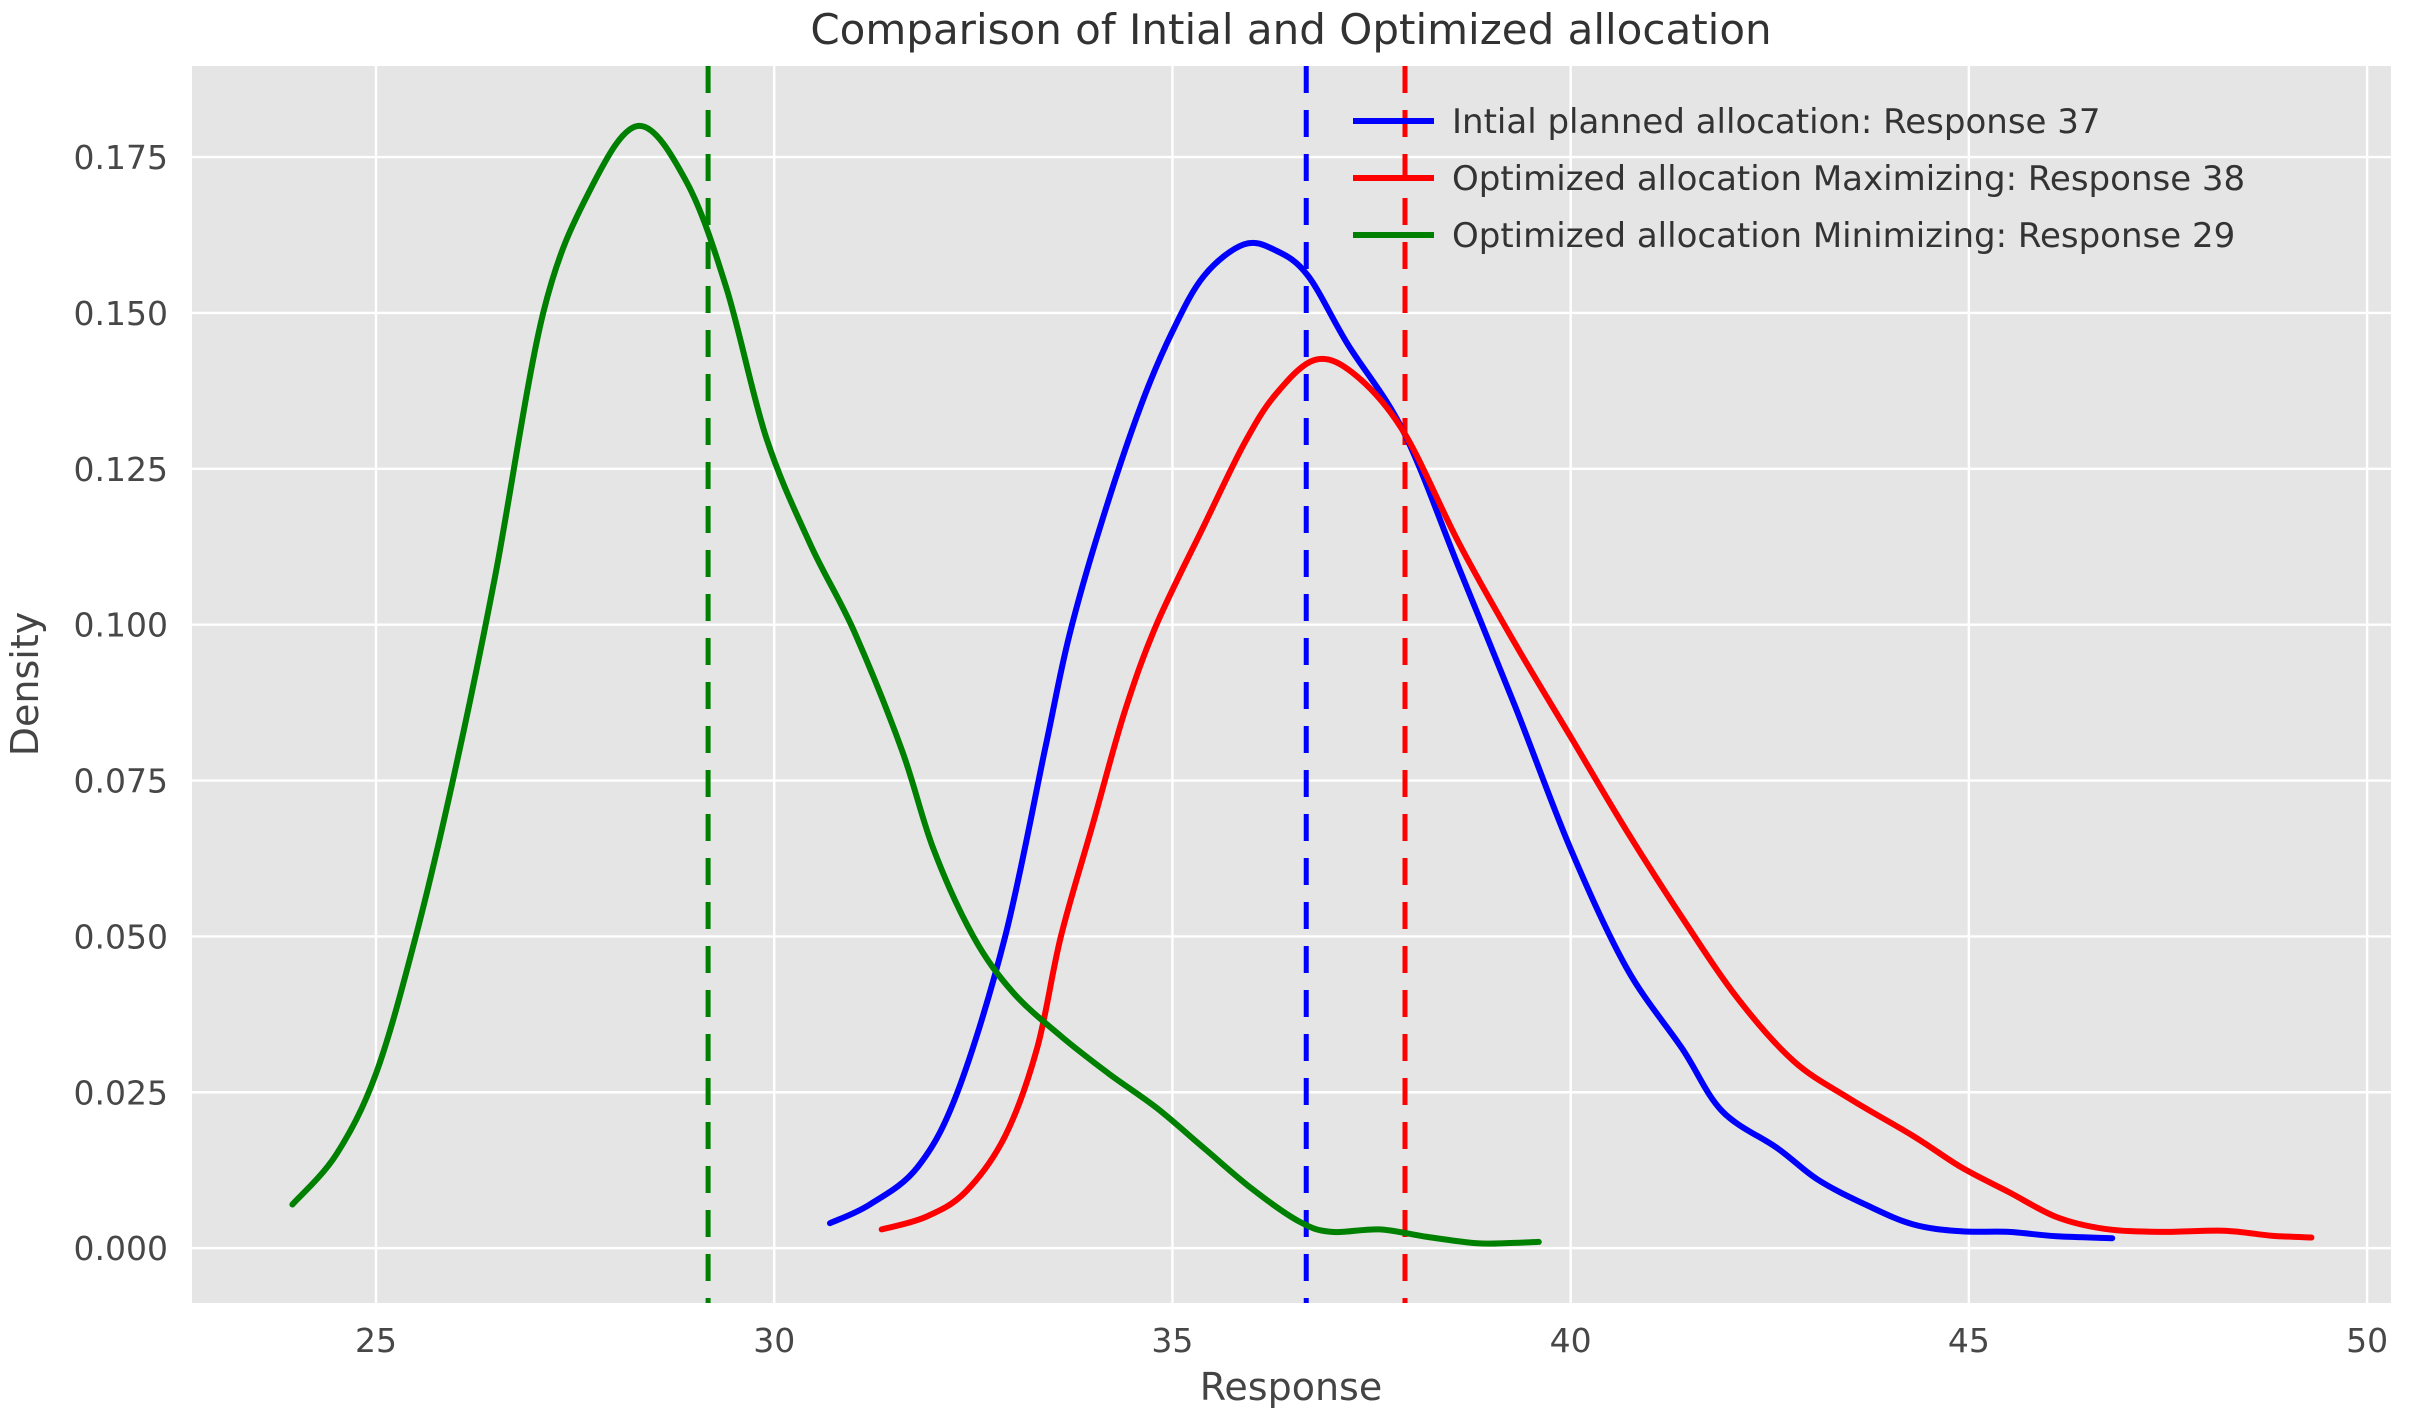  I want to click on legend-item: Intial planned allocation: Response 37, so click(1727, 122).